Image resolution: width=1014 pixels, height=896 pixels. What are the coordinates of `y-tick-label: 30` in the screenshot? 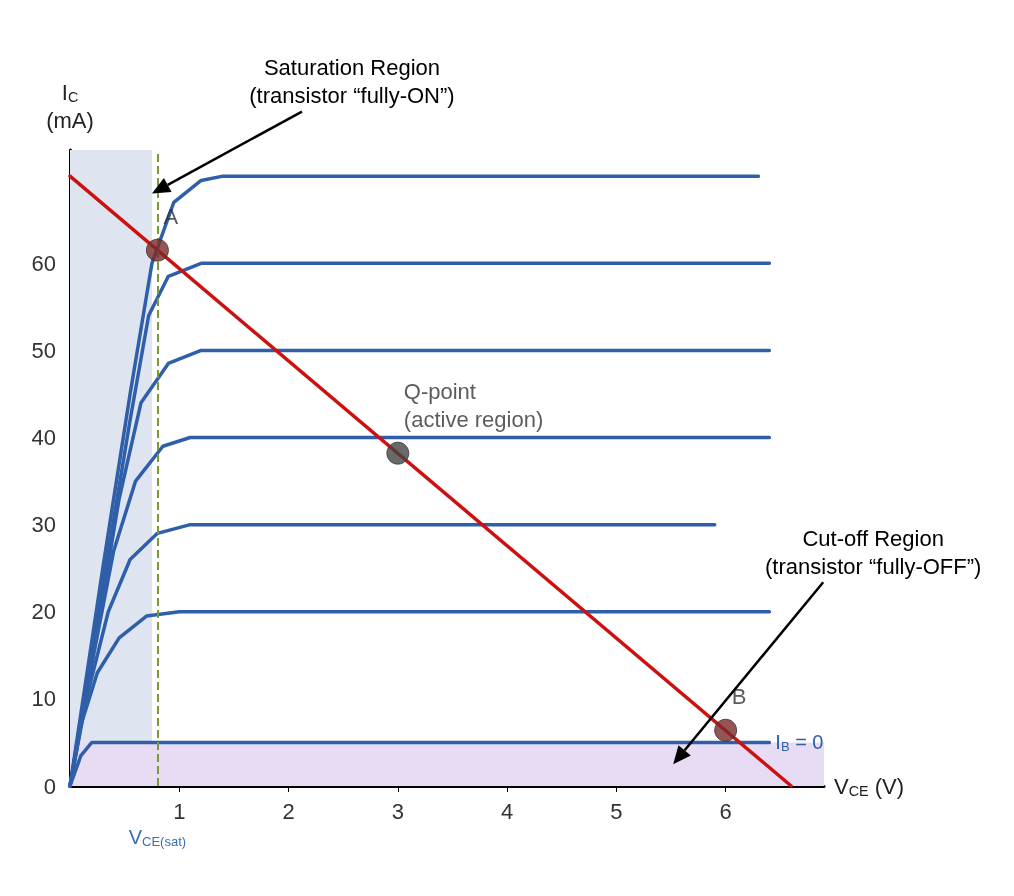 It's located at (43, 525).